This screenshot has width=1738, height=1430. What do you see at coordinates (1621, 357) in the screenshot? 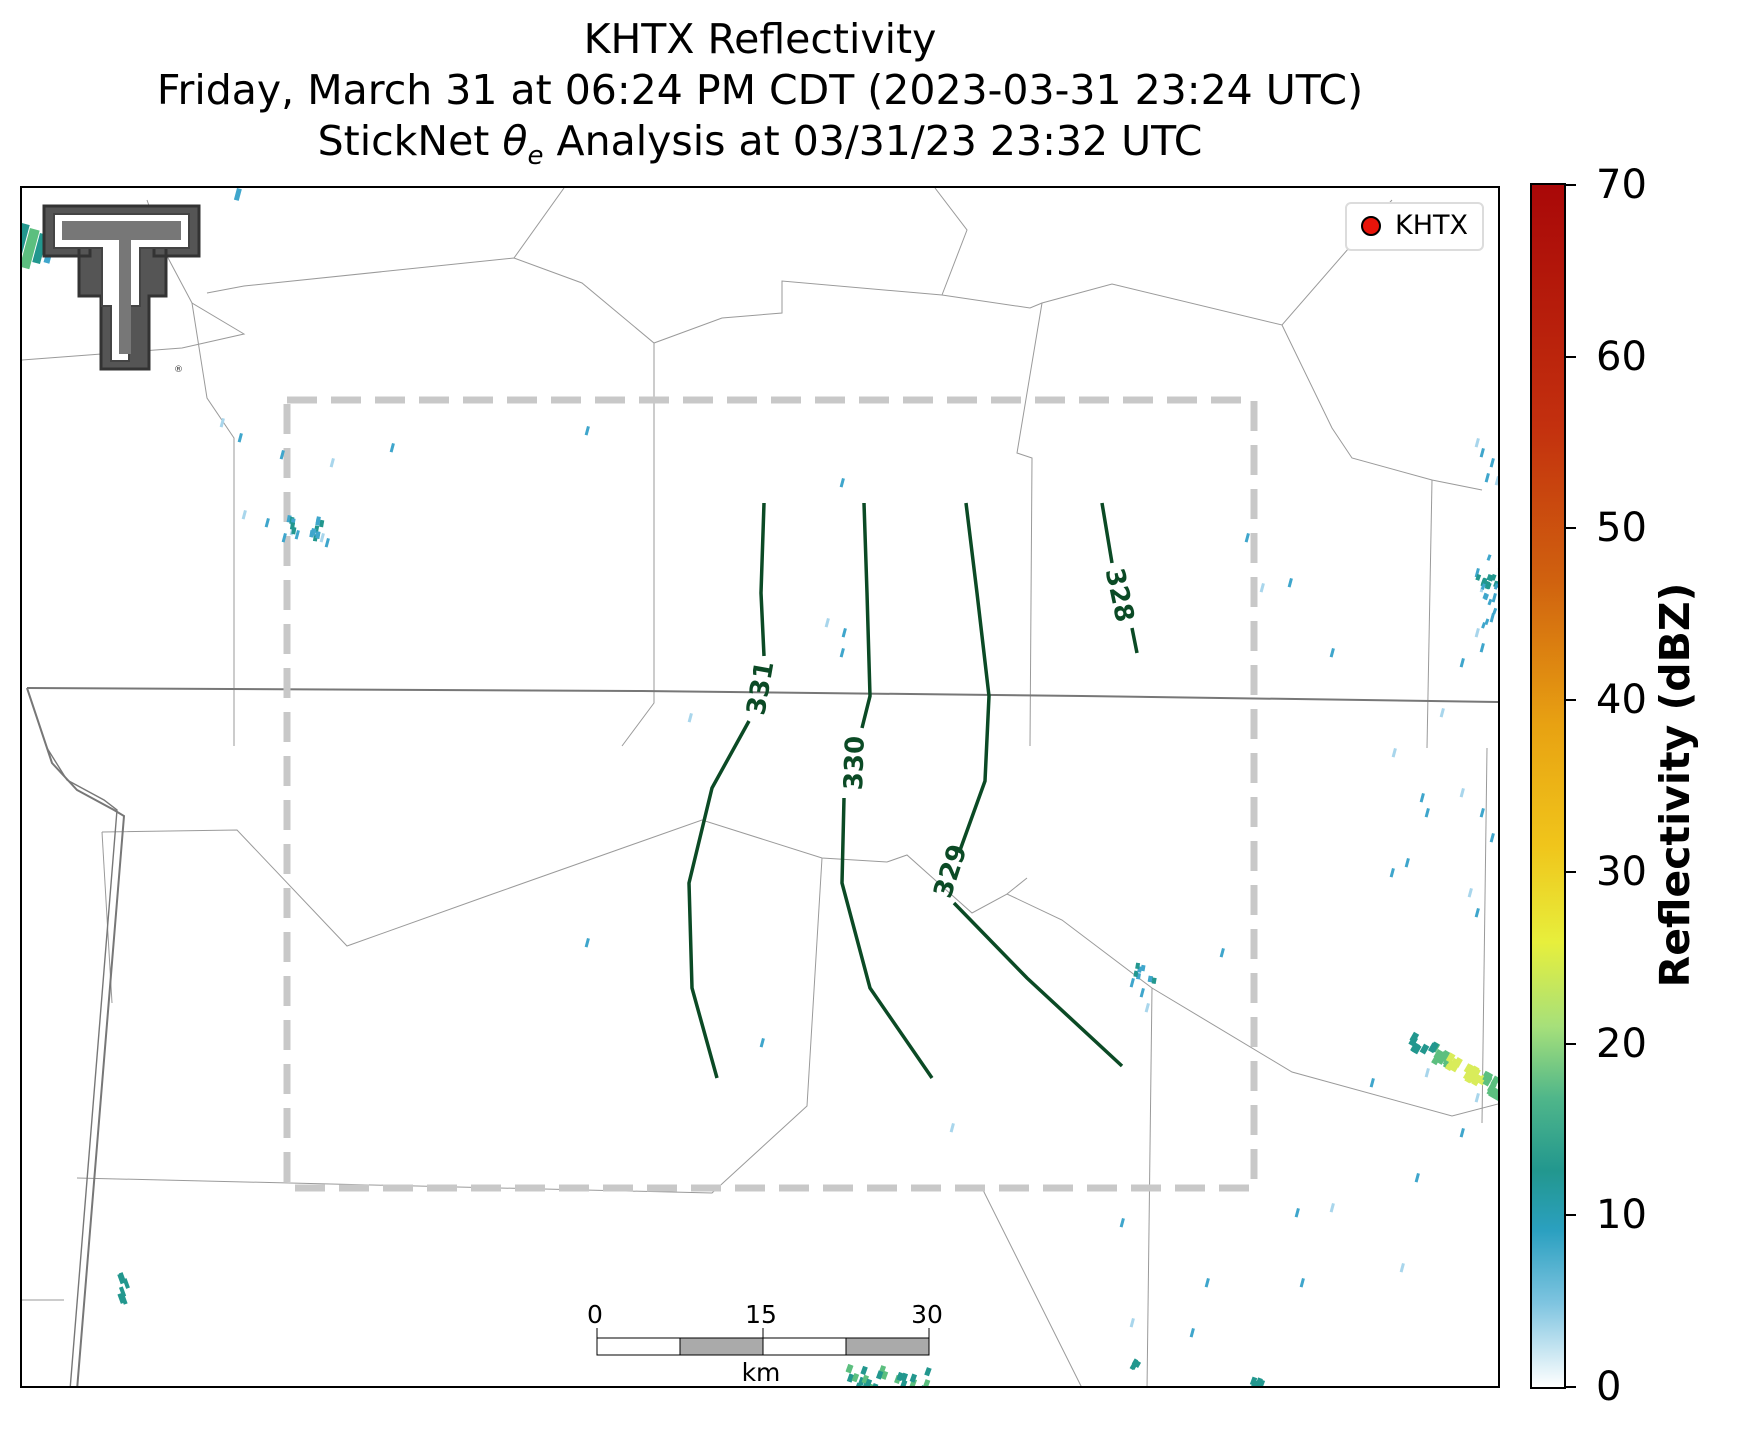
I see `colorbar-tick-label: 60` at bounding box center [1621, 357].